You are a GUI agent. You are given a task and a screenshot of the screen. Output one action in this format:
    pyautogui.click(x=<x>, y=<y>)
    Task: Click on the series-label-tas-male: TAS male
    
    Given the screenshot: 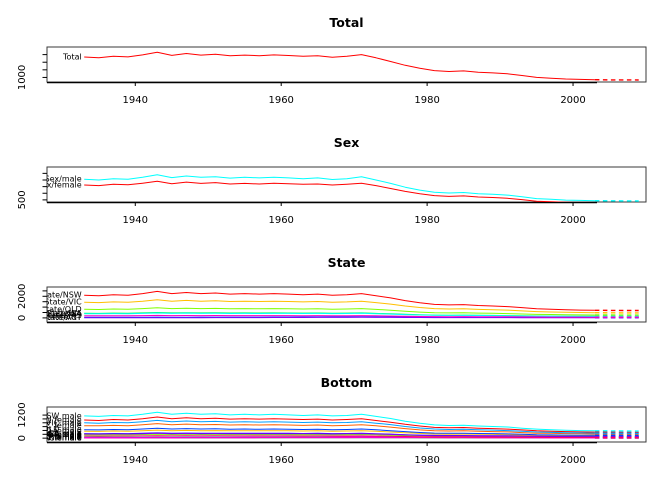 What is the action you would take?
    pyautogui.click(x=63, y=436)
    